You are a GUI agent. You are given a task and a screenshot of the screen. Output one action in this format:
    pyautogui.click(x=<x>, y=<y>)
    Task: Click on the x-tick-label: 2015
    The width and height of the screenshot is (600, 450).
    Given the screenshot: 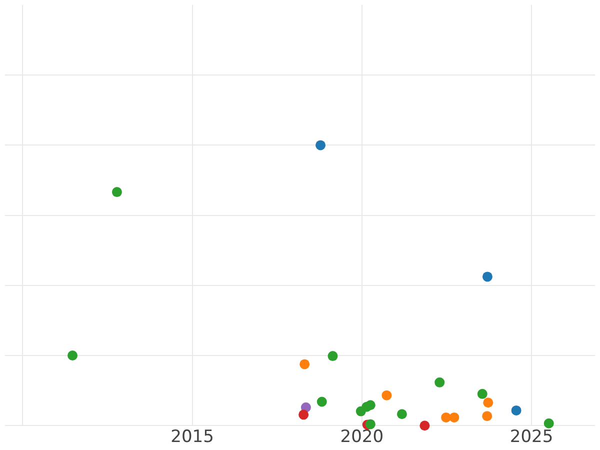 What is the action you would take?
    pyautogui.click(x=192, y=437)
    